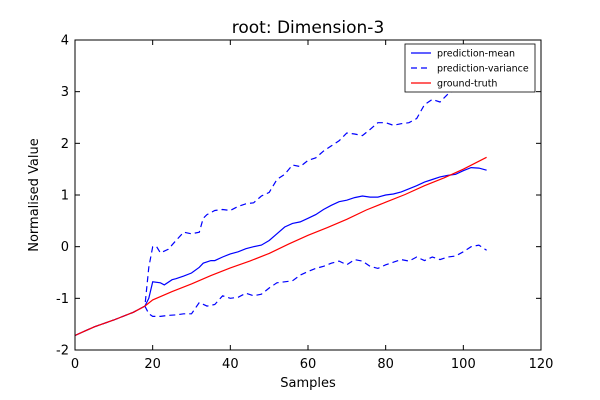 Image resolution: width=600 pixels, height=400 pixels. I want to click on x-tick-label: 100, so click(463, 364).